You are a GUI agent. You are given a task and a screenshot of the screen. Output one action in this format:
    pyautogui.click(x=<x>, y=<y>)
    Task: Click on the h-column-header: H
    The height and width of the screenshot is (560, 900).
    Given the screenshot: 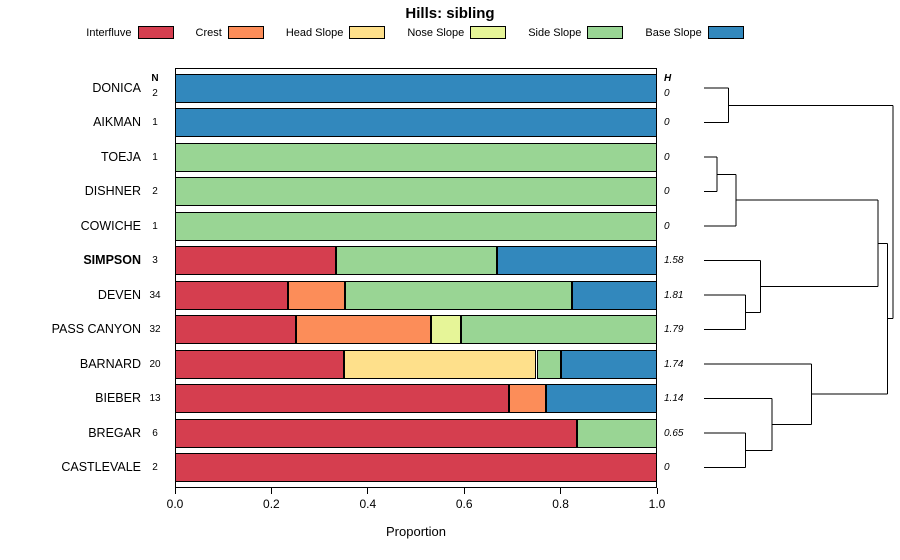 What is the action you would take?
    pyautogui.click(x=668, y=78)
    